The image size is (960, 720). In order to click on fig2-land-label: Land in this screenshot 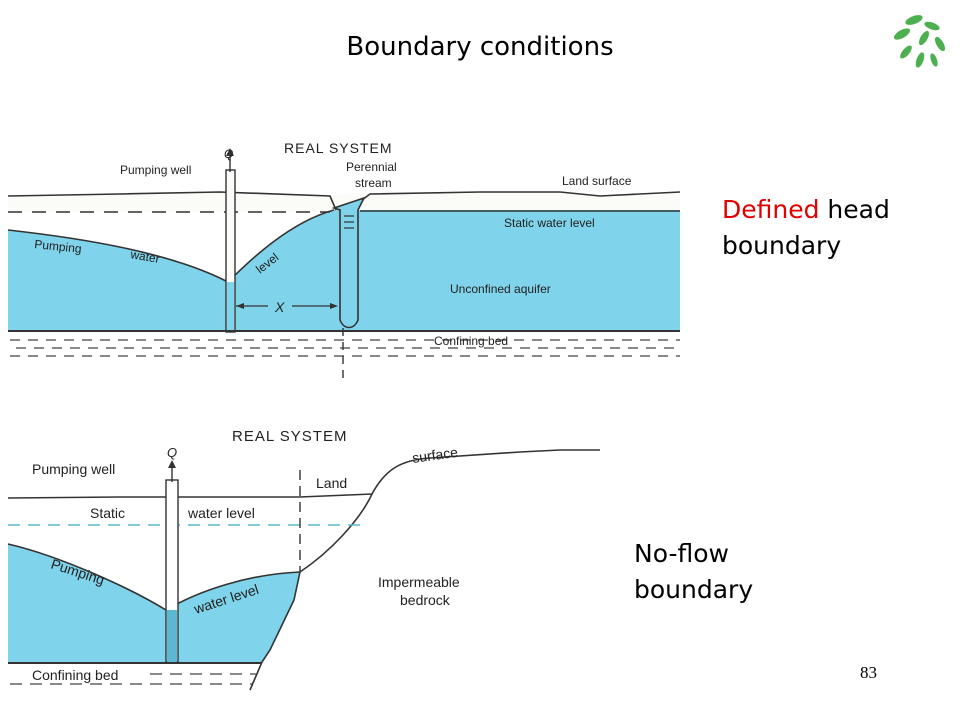, I will do `click(331, 483)`.